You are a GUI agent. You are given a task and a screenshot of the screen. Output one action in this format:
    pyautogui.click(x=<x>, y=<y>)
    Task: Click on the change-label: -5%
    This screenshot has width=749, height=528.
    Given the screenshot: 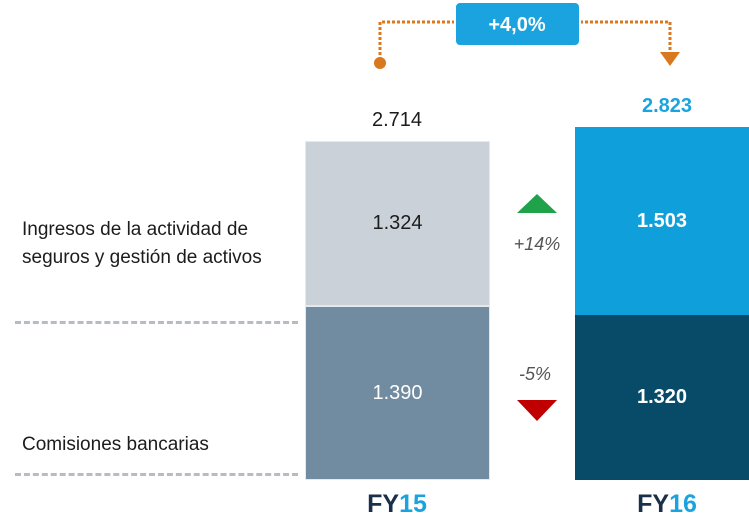 What is the action you would take?
    pyautogui.click(x=534, y=374)
    